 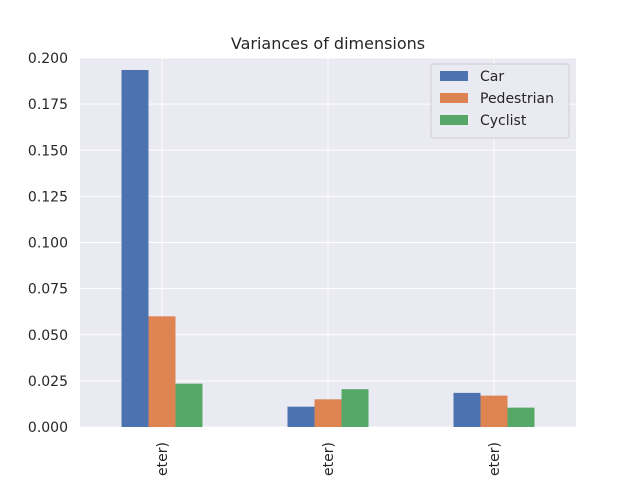 What do you see at coordinates (454, 120) in the screenshot?
I see `legend-swatch-cyclist` at bounding box center [454, 120].